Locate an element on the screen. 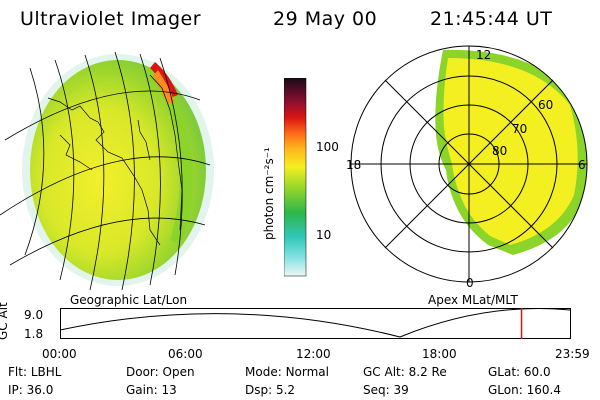 This screenshot has height=400, width=600. info-gcalt: GC Alt: 8.2 Re is located at coordinates (405, 372).